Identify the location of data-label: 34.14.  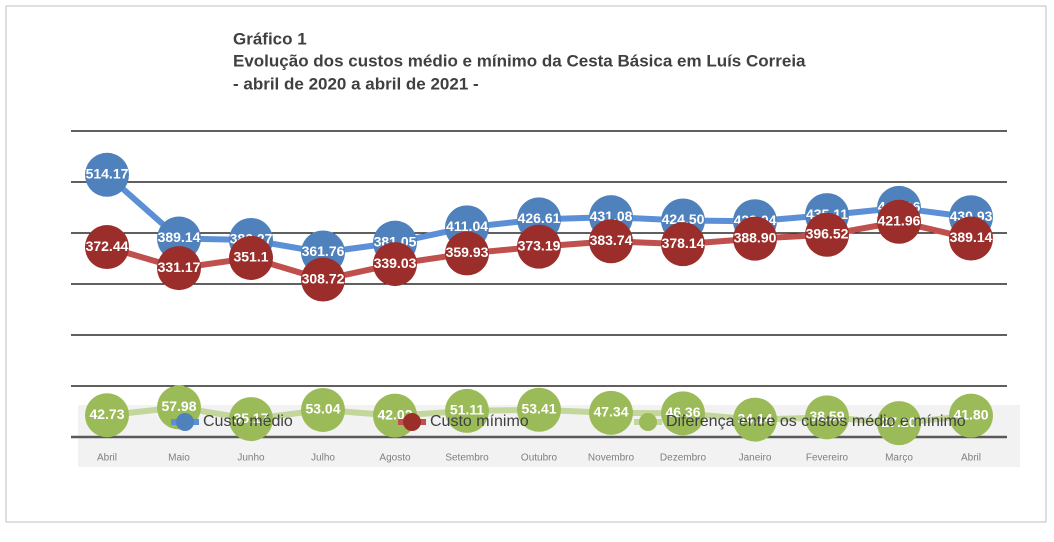
(754, 418).